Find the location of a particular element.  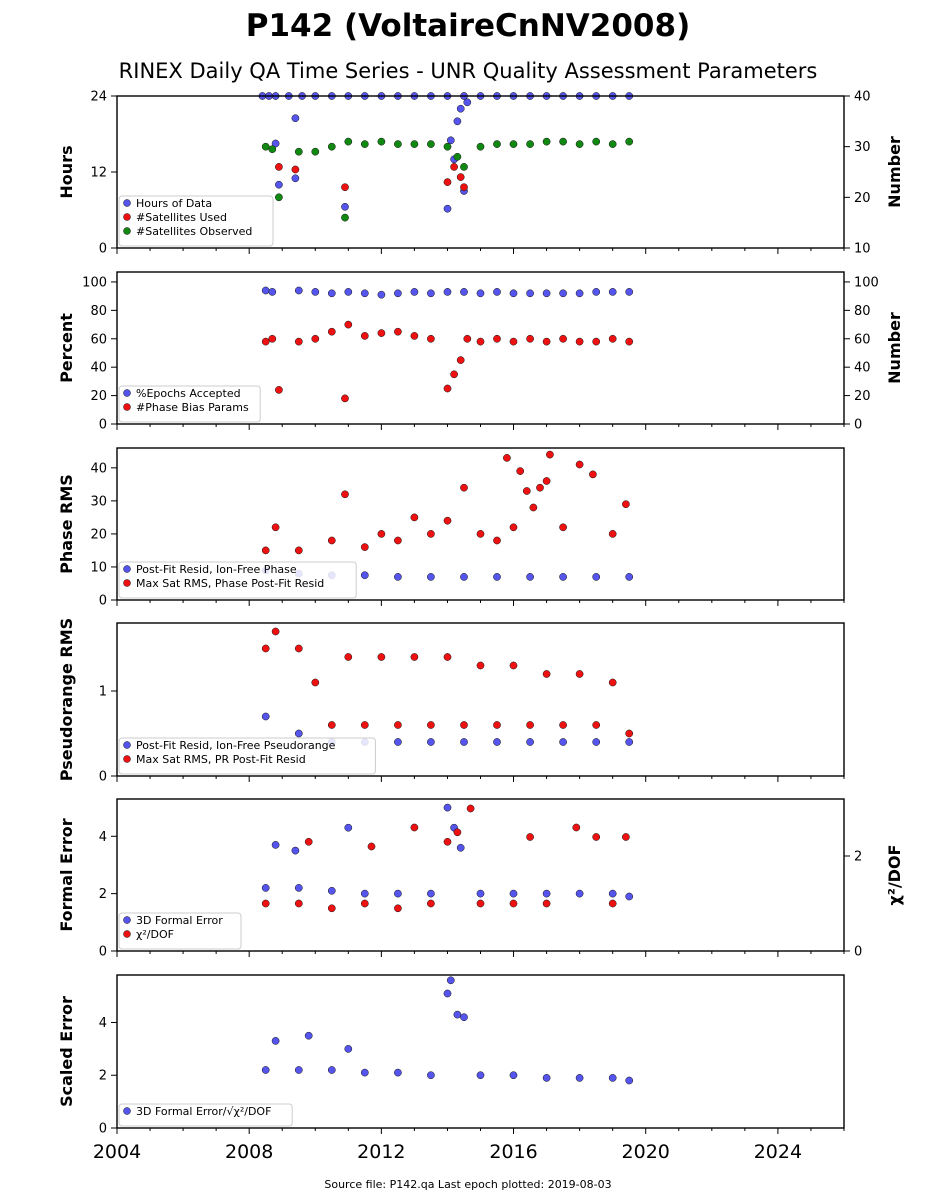

legend-box-pseudorange is located at coordinates (247, 756).